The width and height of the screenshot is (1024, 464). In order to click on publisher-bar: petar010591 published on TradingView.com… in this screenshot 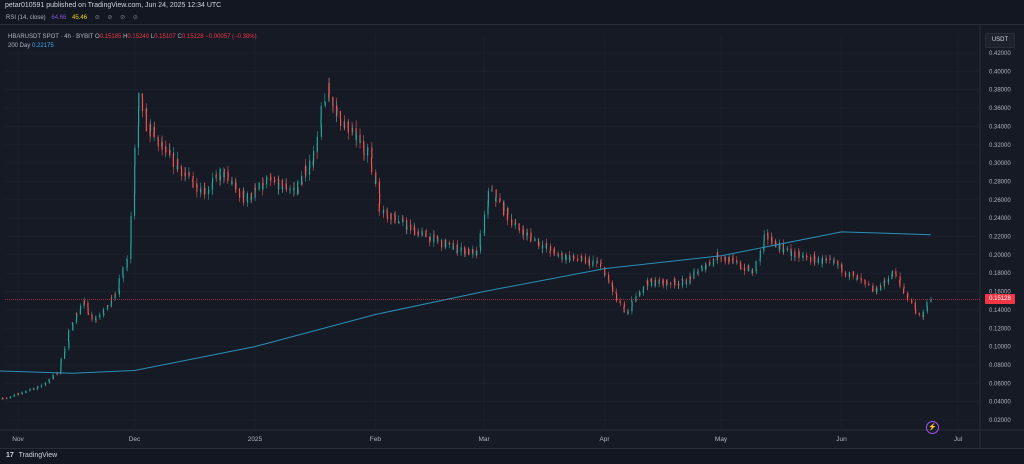, I will do `click(512, 5)`.